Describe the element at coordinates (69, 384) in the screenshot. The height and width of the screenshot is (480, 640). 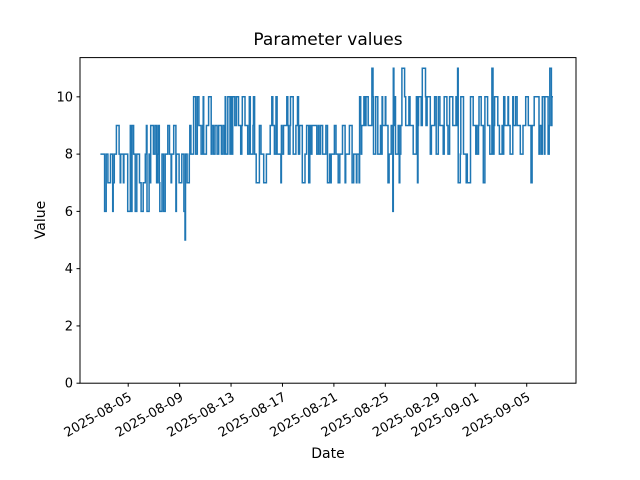
I see `y-tick-label: 0` at that location.